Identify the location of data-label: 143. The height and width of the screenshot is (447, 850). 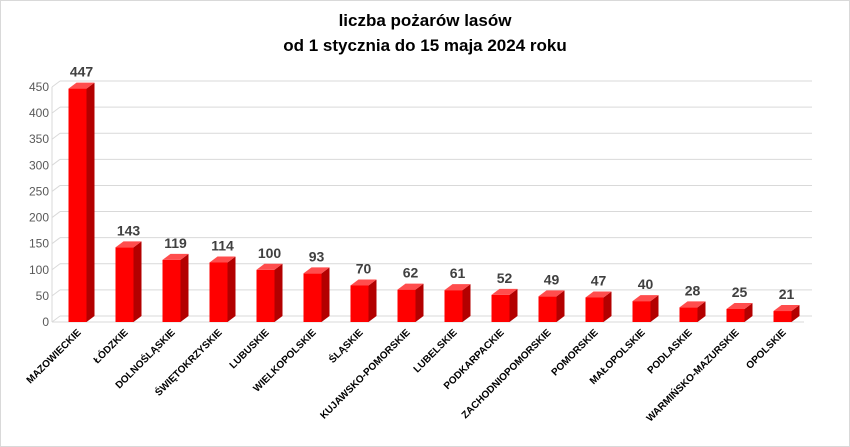
(129, 230).